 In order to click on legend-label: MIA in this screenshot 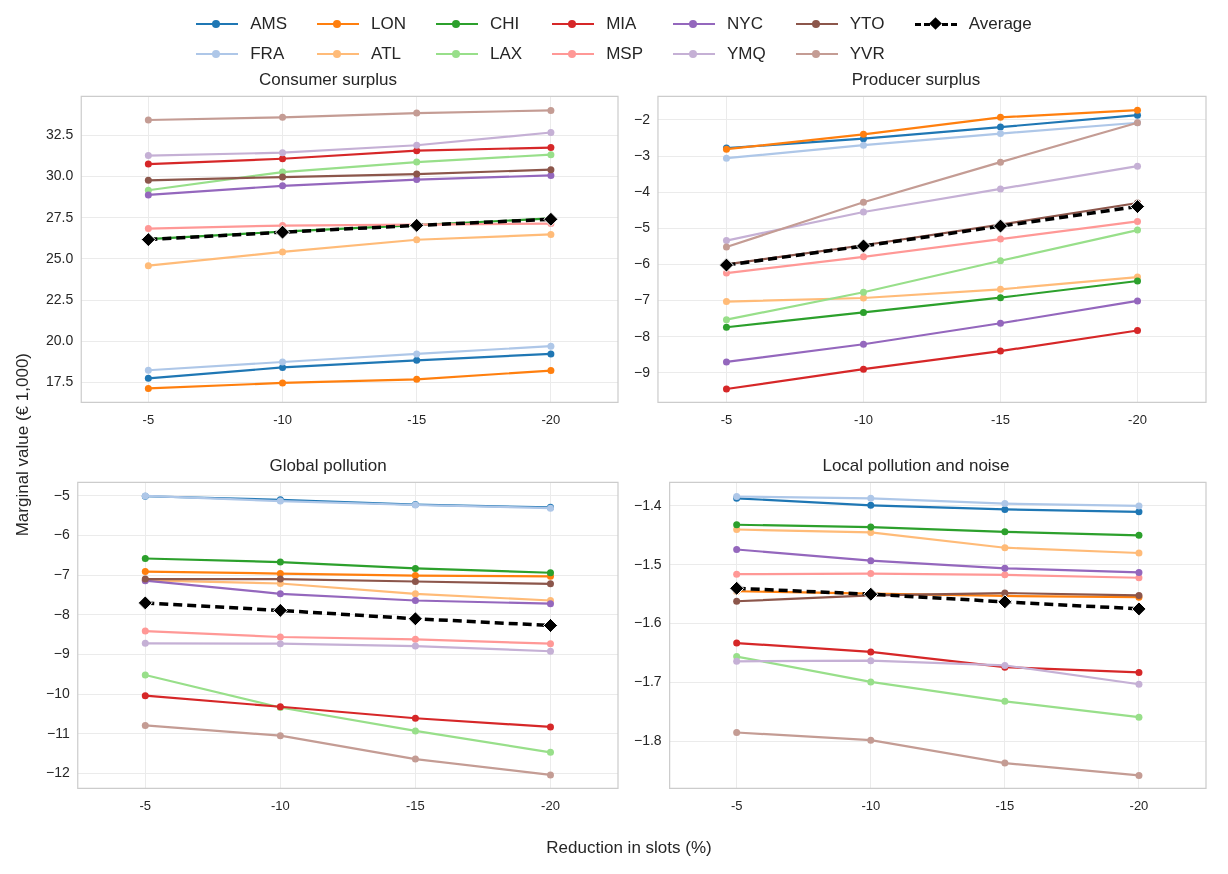, I will do `click(621, 24)`.